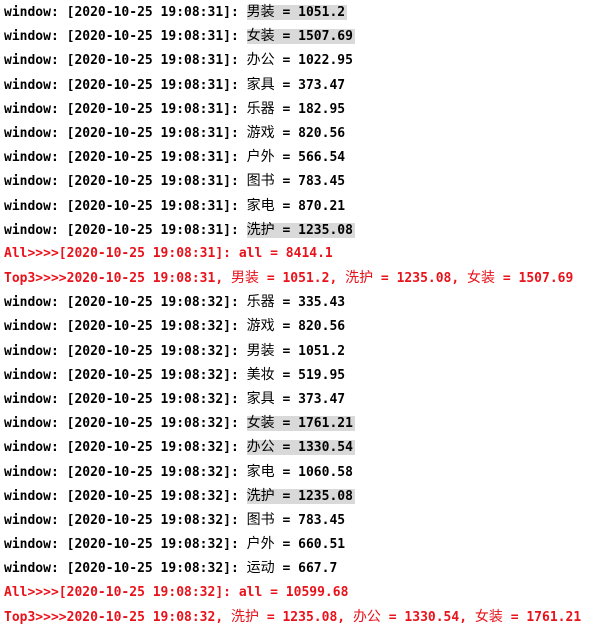 Image resolution: width=609 pixels, height=630 pixels. Describe the element at coordinates (299, 471) in the screenshot. I see `entry: 家电 = 1060.58` at that location.